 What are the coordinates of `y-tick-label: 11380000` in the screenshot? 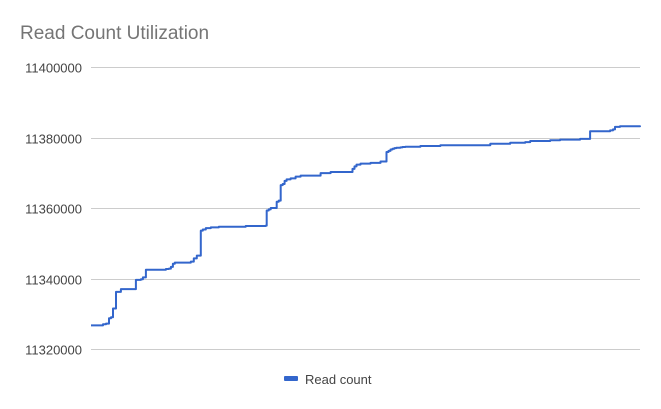 It's located at (53, 139).